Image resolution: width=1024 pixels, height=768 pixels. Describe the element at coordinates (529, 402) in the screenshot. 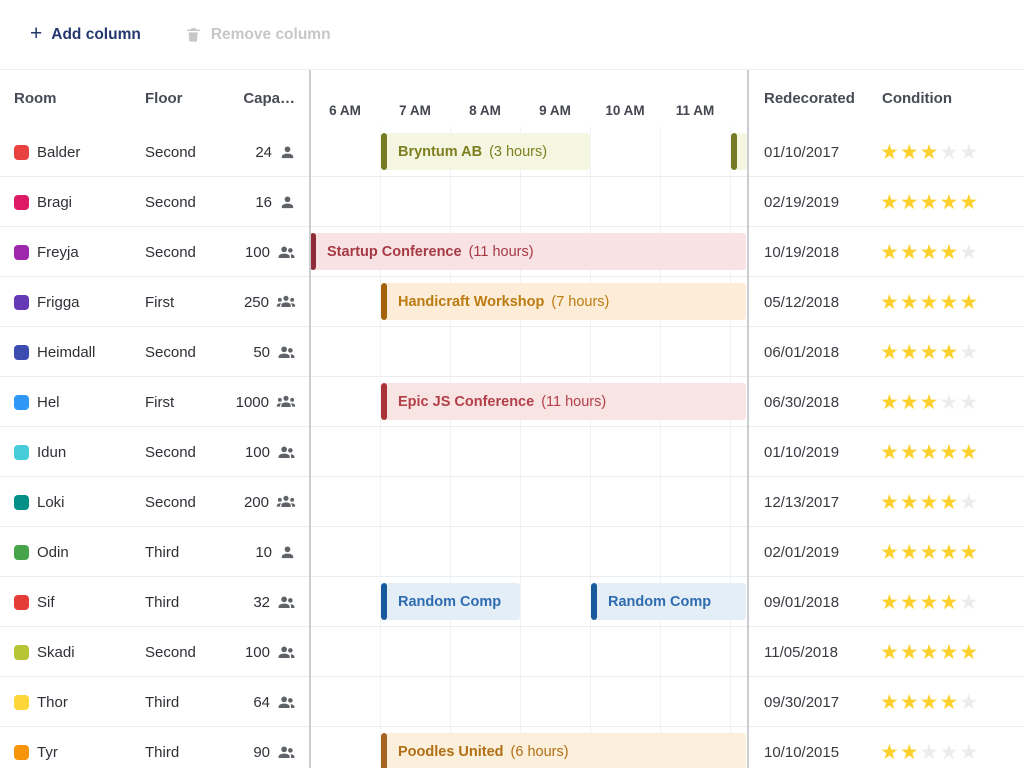

I see `timeline-lane: Epic JS Conference (11 hours)` at that location.